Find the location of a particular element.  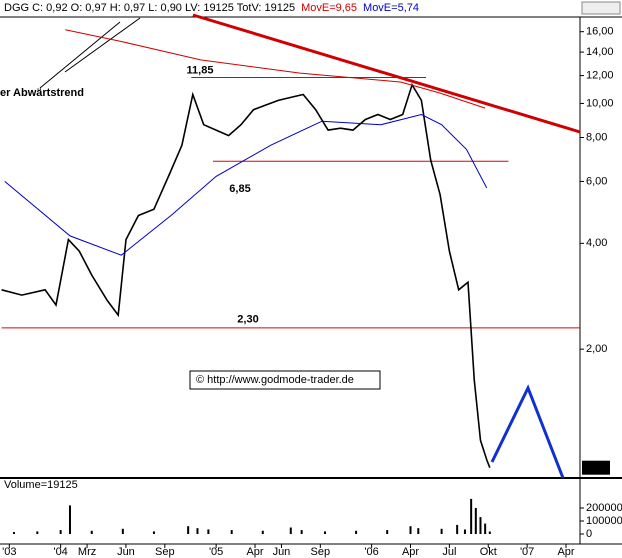

annotation: er Abwärtstrend is located at coordinates (42, 93).